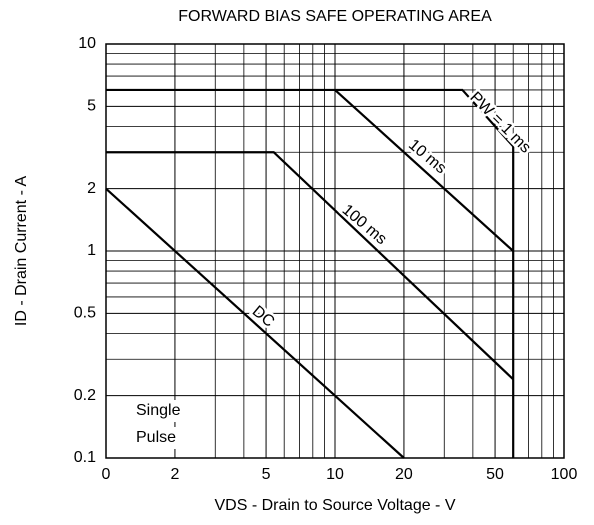 The width and height of the screenshot is (594, 525). Describe the element at coordinates (156, 437) in the screenshot. I see `annotation: Pulse` at that location.